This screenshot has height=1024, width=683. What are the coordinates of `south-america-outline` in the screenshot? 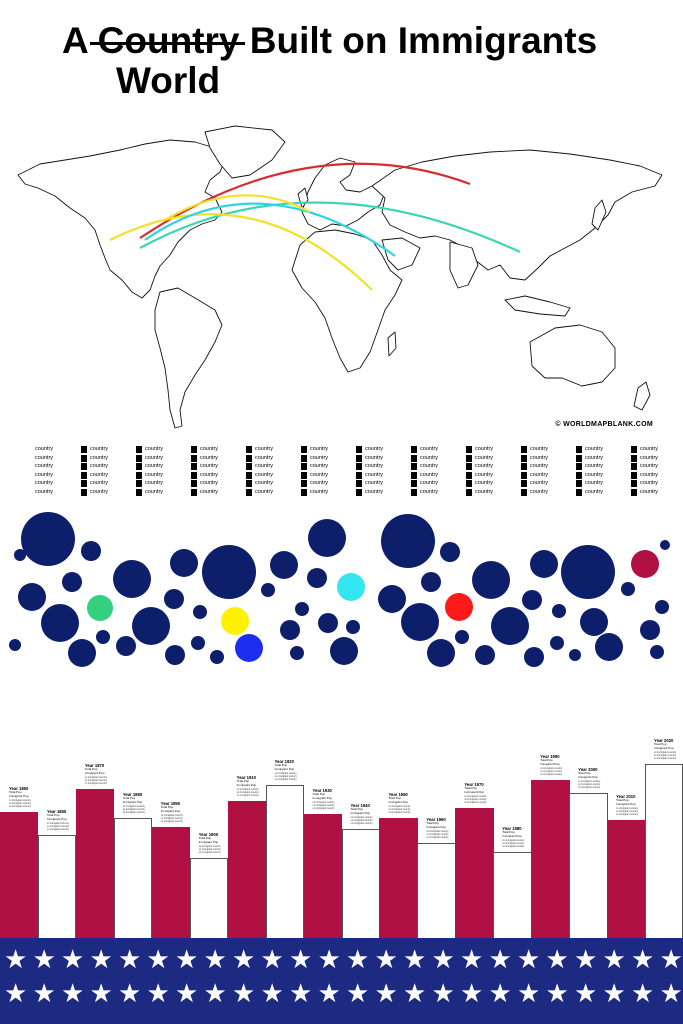 It's located at (188, 358).